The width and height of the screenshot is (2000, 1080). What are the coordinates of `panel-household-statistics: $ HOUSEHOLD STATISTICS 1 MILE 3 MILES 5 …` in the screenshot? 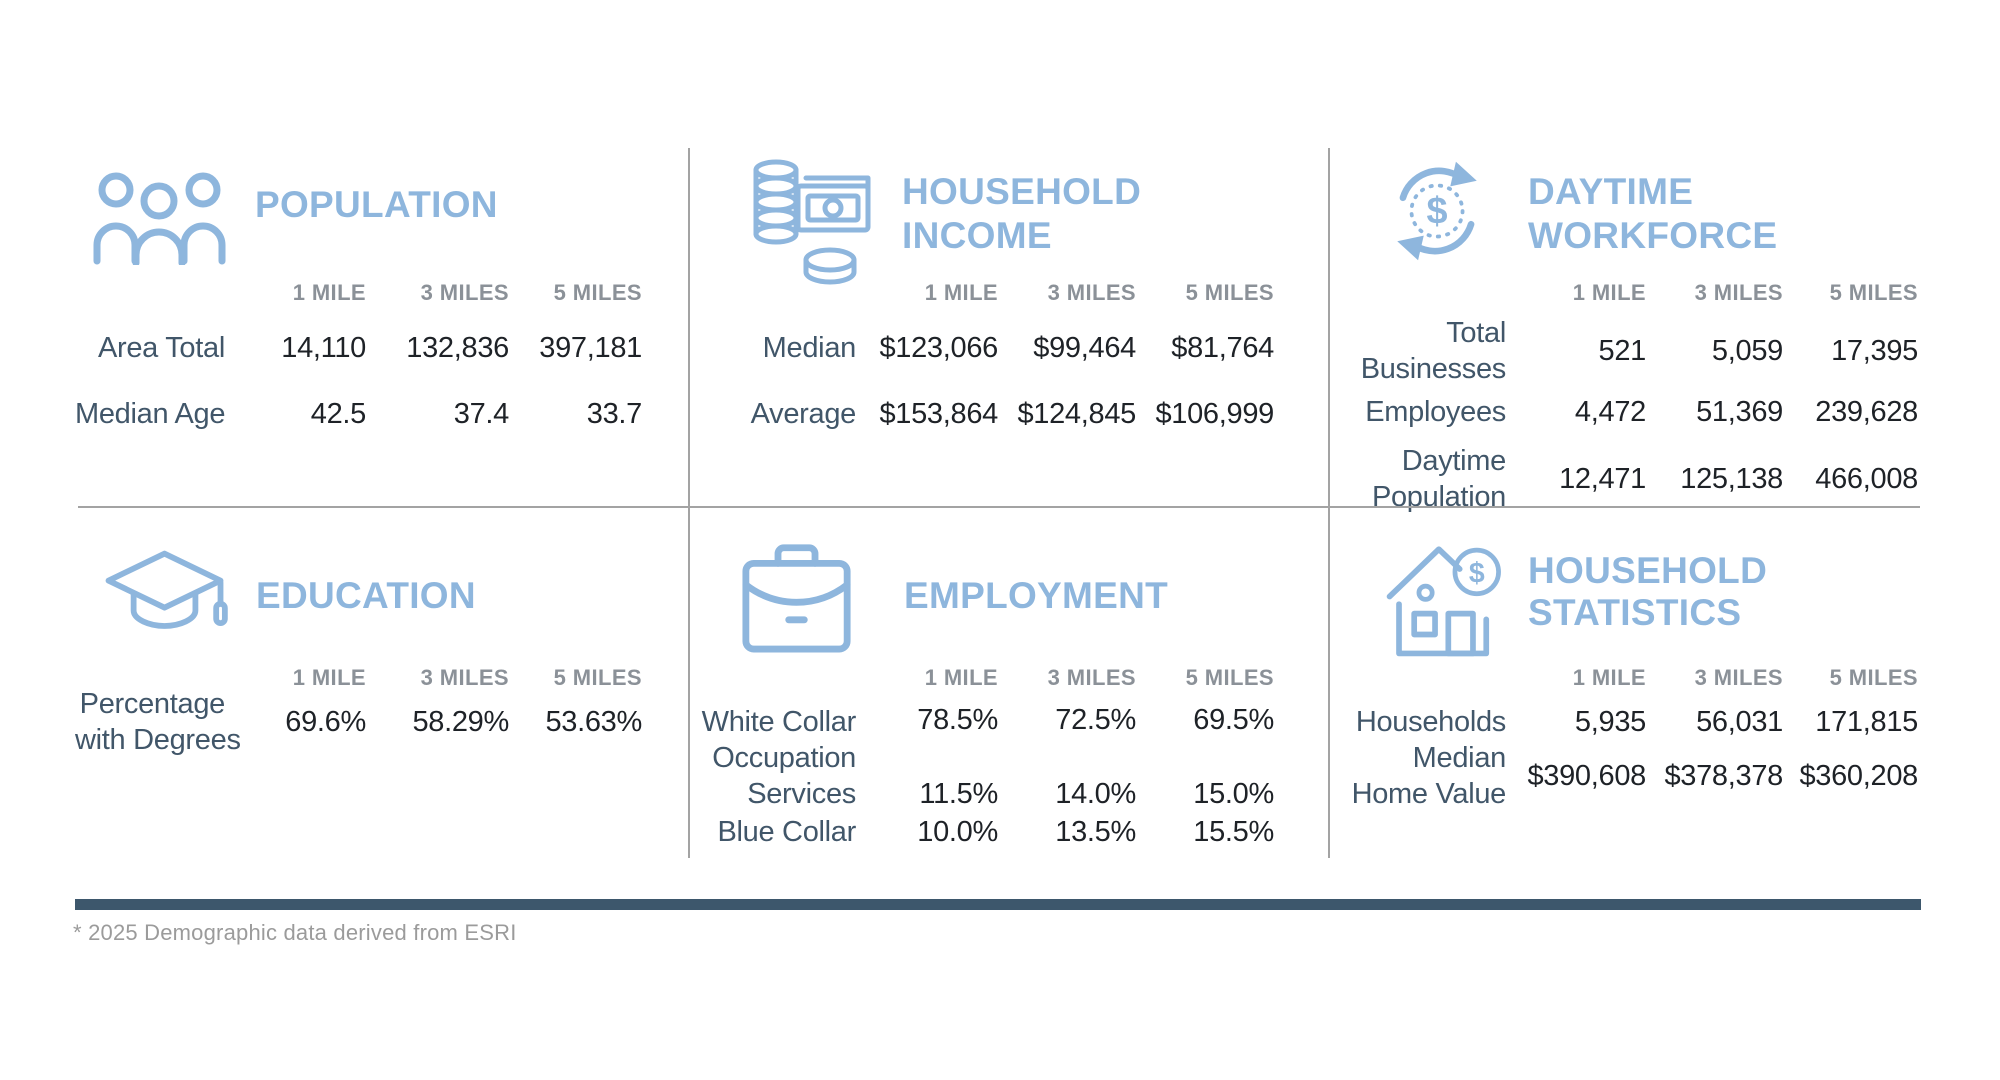 It's located at (1629, 690).